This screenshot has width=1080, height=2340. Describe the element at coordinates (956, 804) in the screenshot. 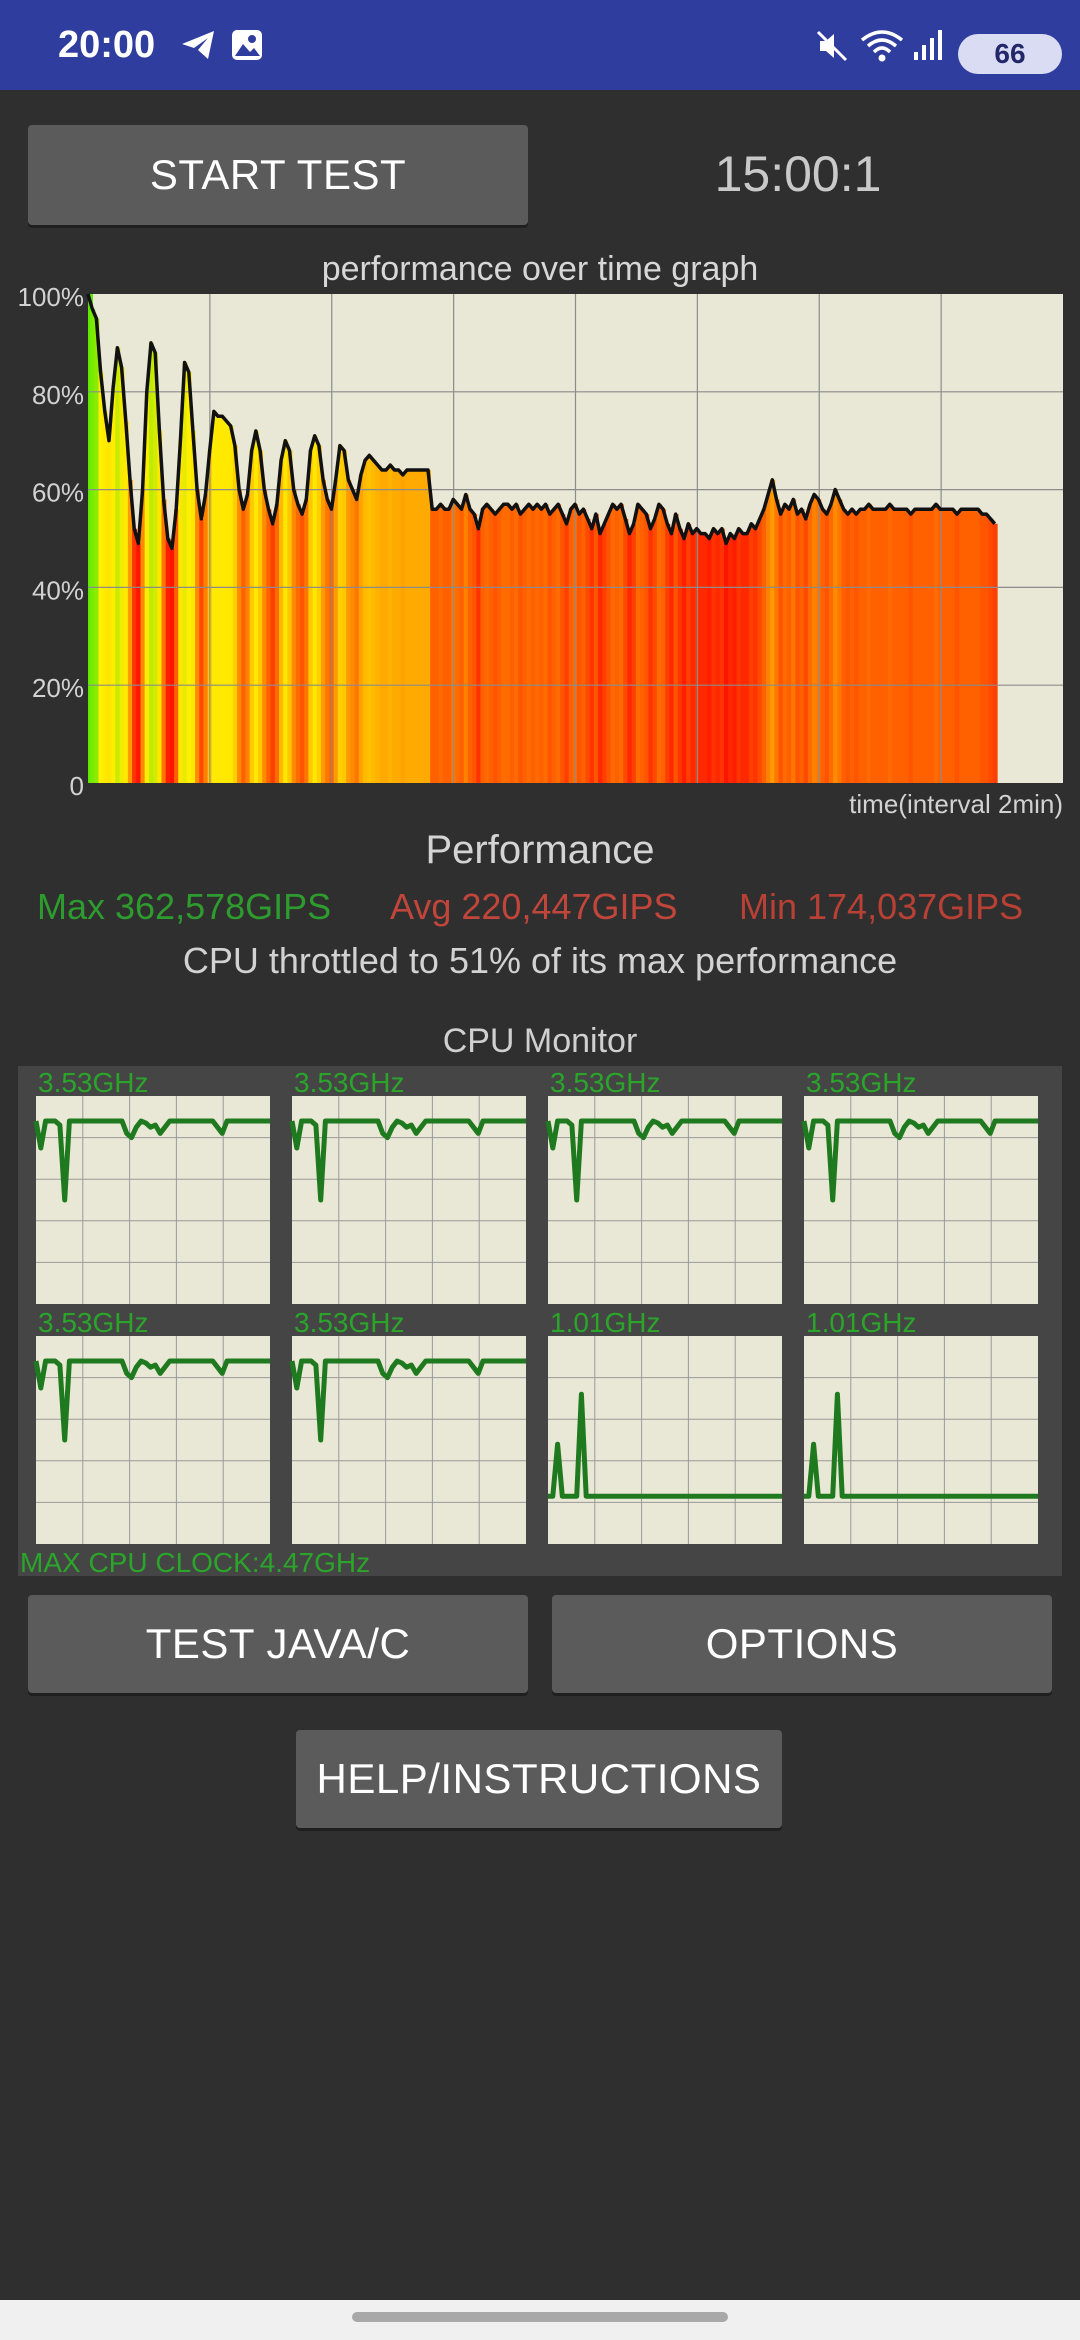

I see `x-axis-label: time(interval 2min)` at that location.